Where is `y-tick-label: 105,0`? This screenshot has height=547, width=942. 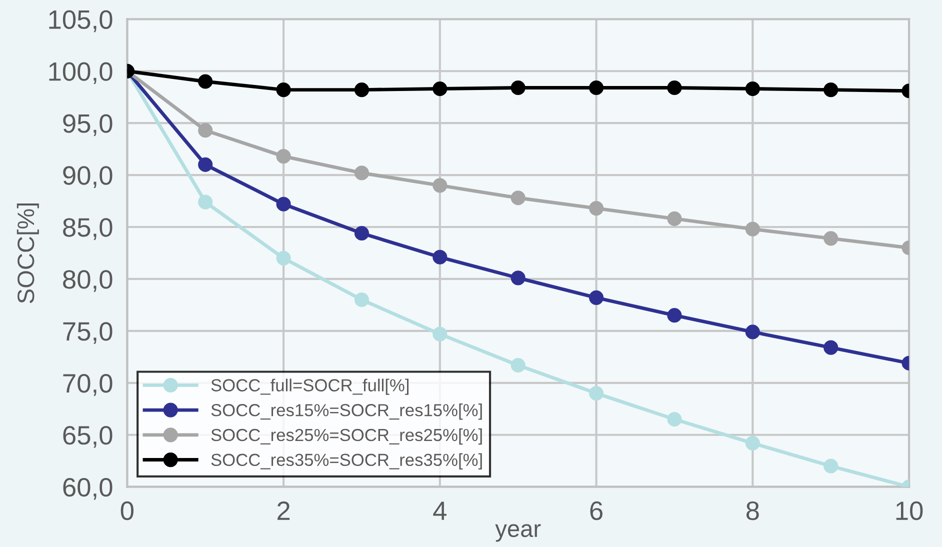 y-tick-label: 105,0 is located at coordinates (80, 21).